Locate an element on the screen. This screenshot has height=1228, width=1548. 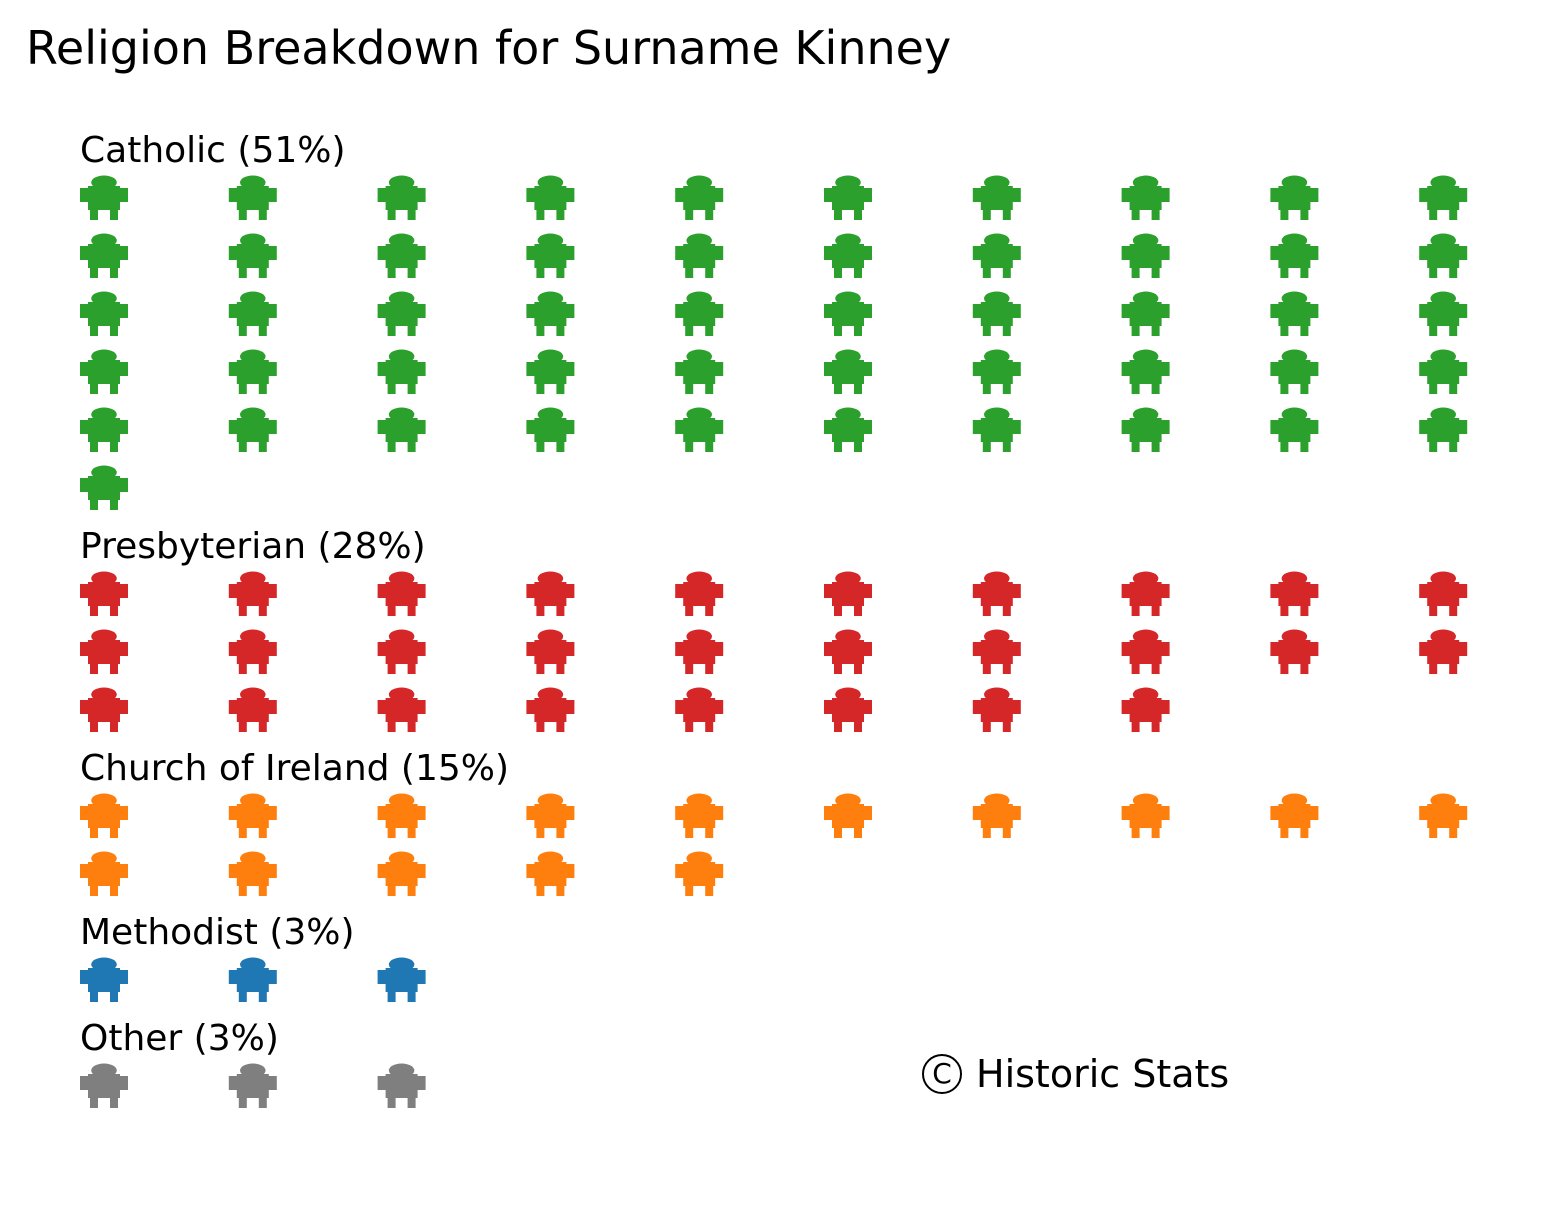
group-label: Catholic (51%) is located at coordinates (213, 150).